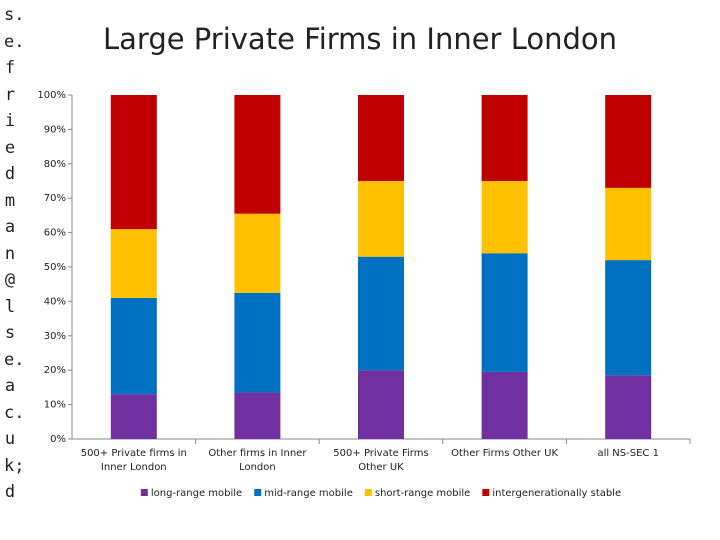 This screenshot has height=540, width=720. What do you see at coordinates (55, 336) in the screenshot?
I see `y-tick-label: 30%` at bounding box center [55, 336].